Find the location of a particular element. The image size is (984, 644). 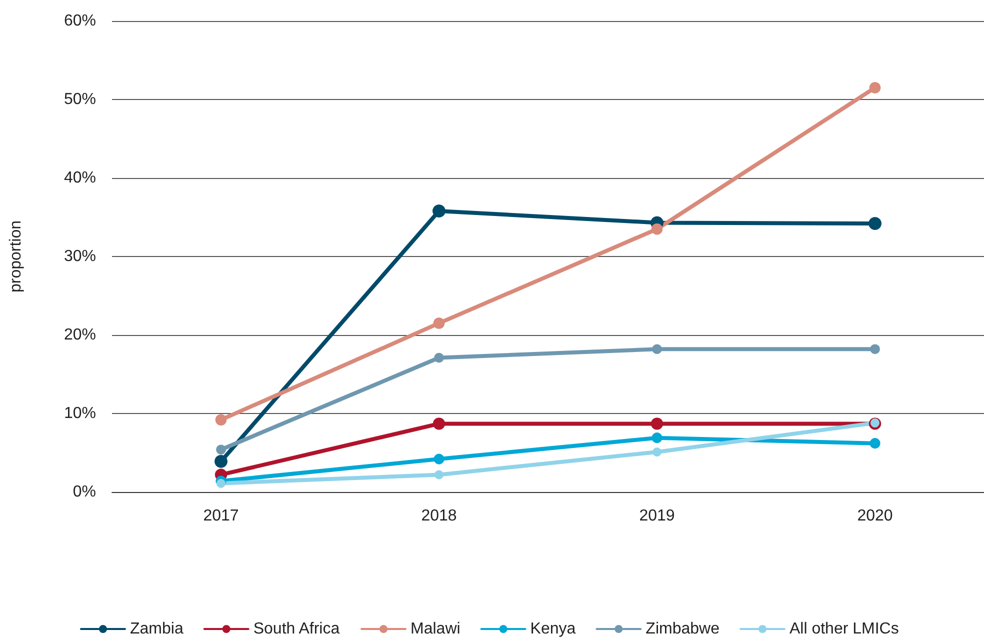

y-tick-label: 30% is located at coordinates (80, 256).